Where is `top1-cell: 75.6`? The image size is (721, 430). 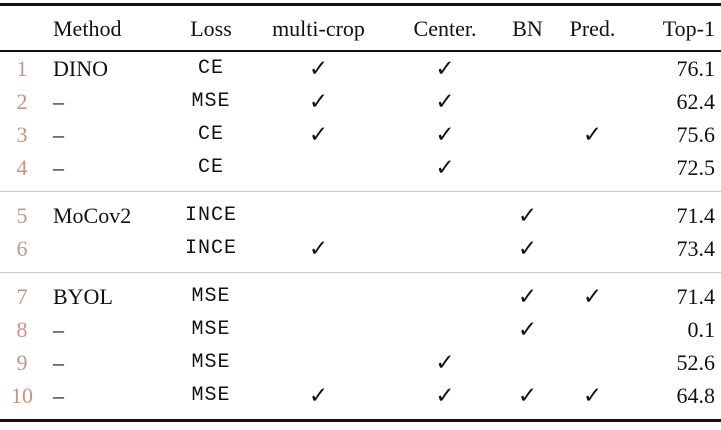
top1-cell: 75.6 is located at coordinates (696, 134).